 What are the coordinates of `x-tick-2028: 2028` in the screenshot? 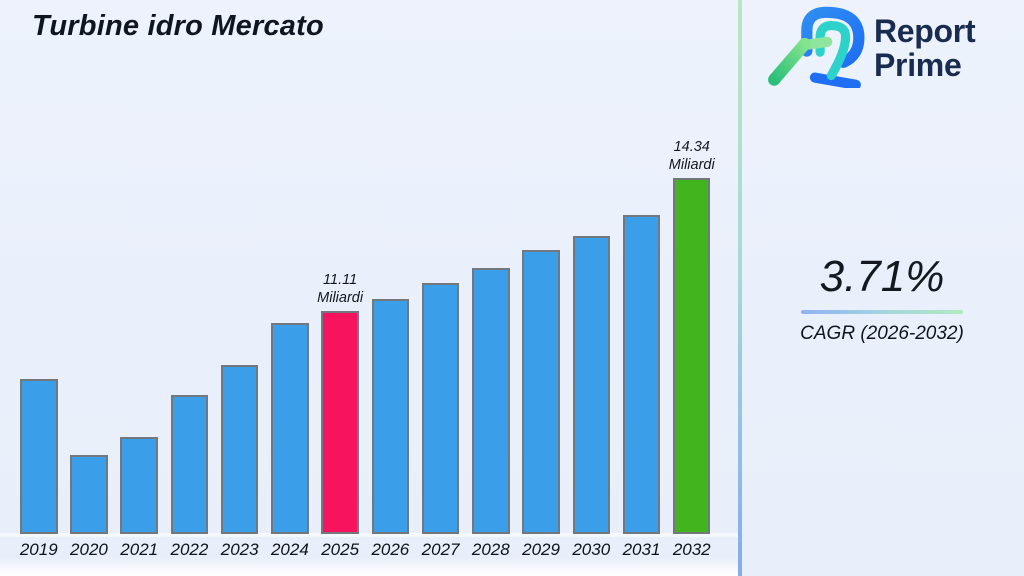 It's located at (490, 549).